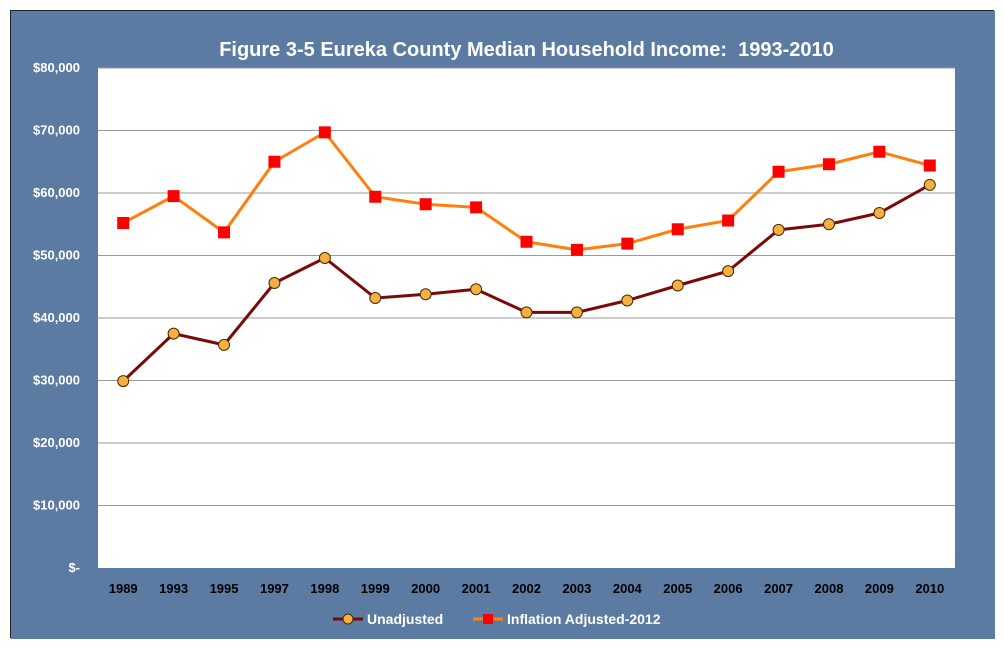 This screenshot has height=649, width=1004. I want to click on x-tick-label: 2009, so click(879, 588).